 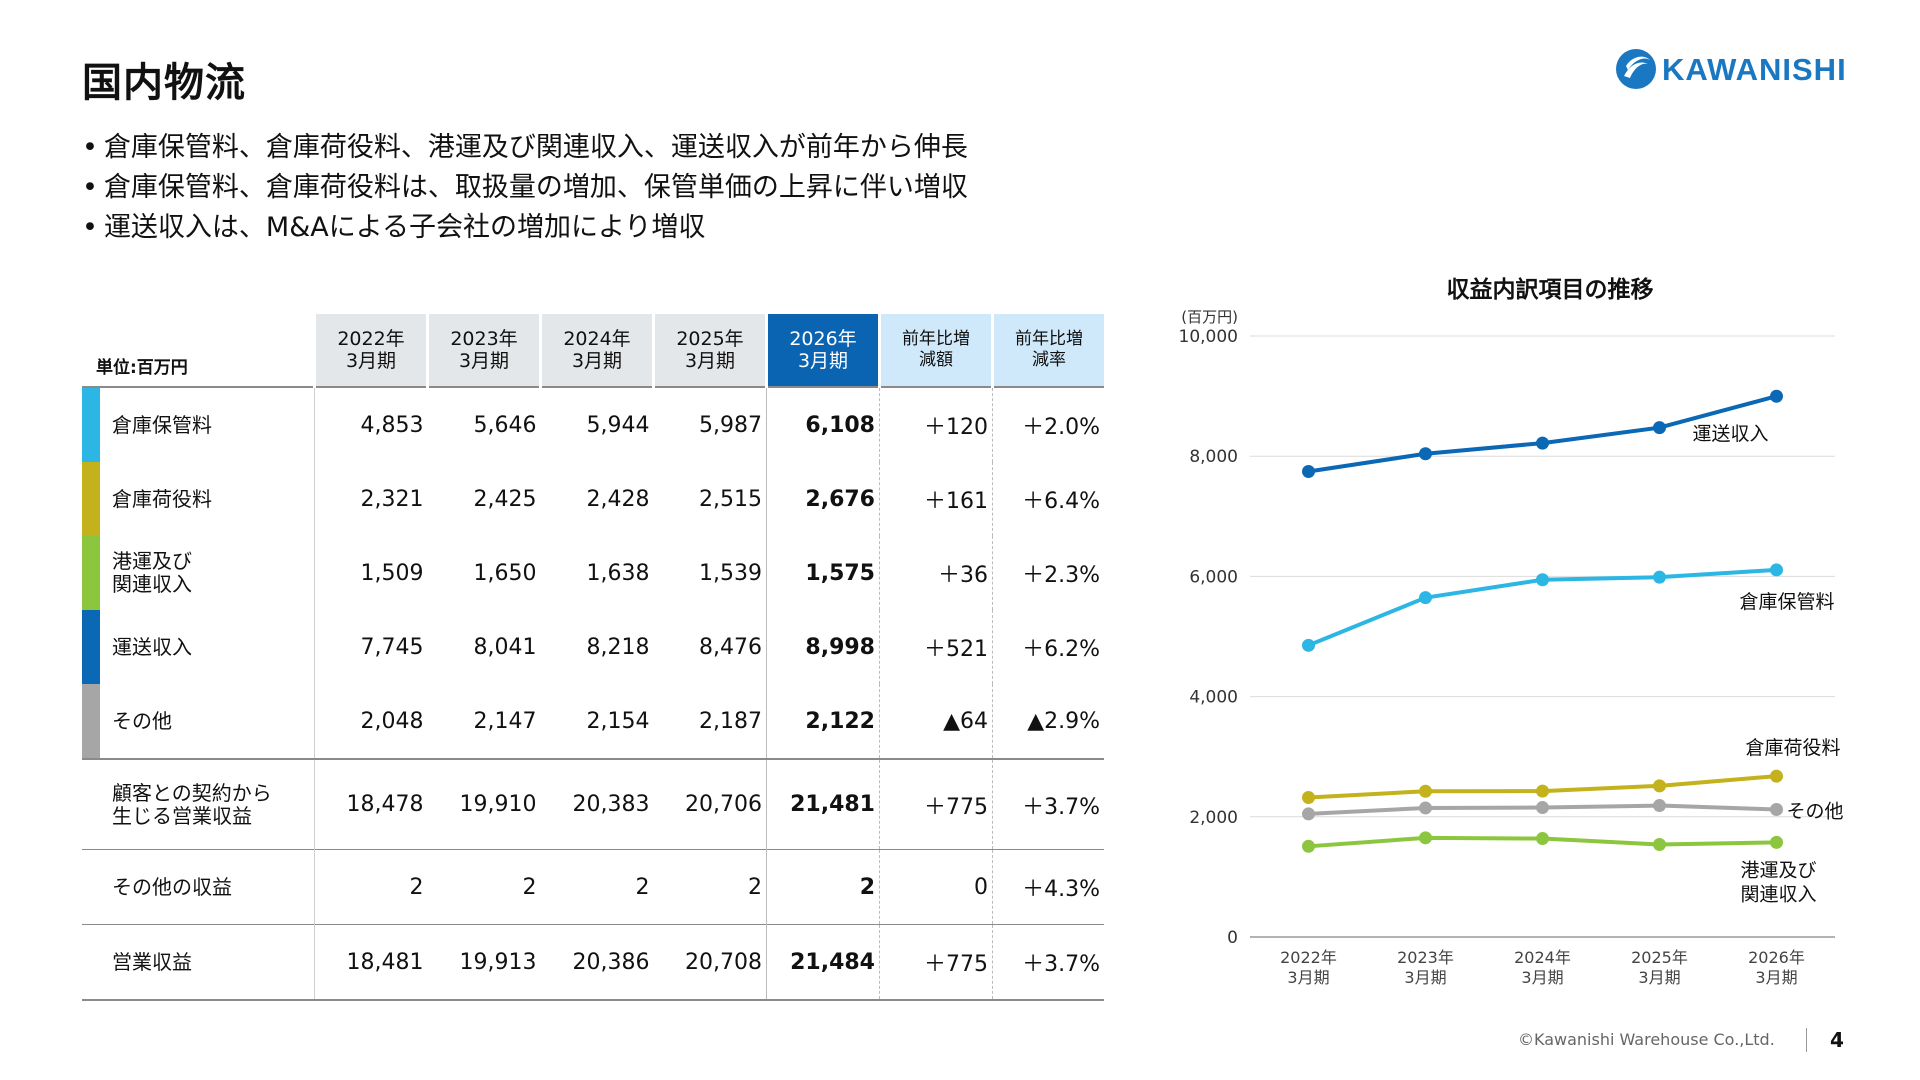 What do you see at coordinates (152, 961) in the screenshot?
I see `row-label-text: 営業収益` at bounding box center [152, 961].